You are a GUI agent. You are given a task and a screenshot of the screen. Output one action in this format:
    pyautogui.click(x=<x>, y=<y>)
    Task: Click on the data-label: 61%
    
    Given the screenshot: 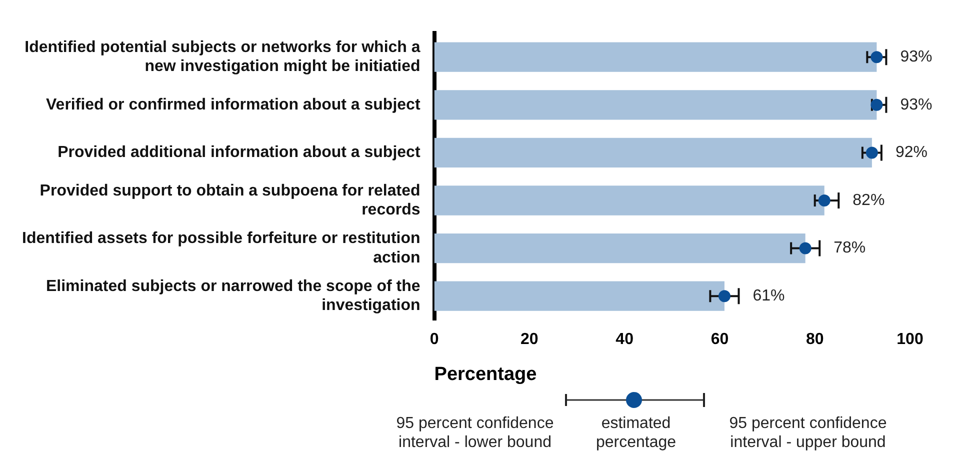 What is the action you would take?
    pyautogui.click(x=768, y=296)
    